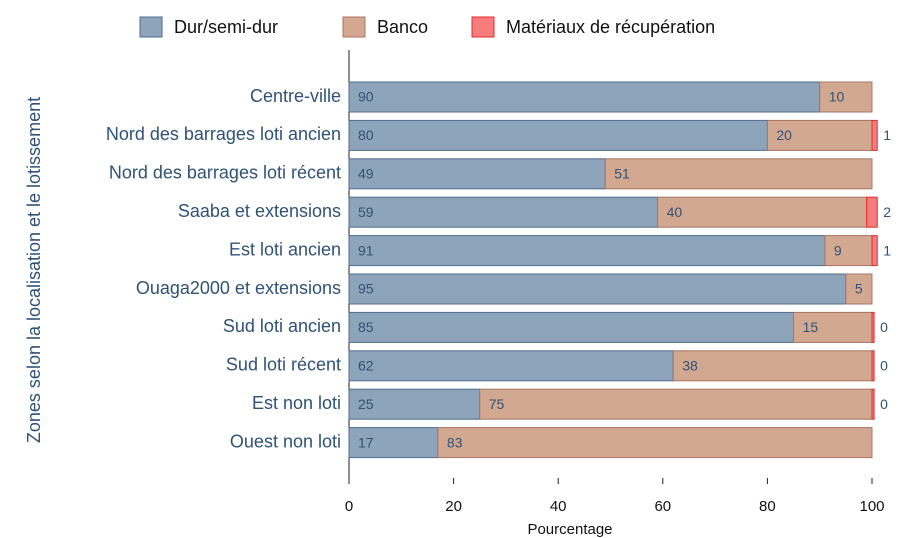 The width and height of the screenshot is (907, 538). What do you see at coordinates (285, 441) in the screenshot?
I see `y-tick-label: Ouest non loti` at bounding box center [285, 441].